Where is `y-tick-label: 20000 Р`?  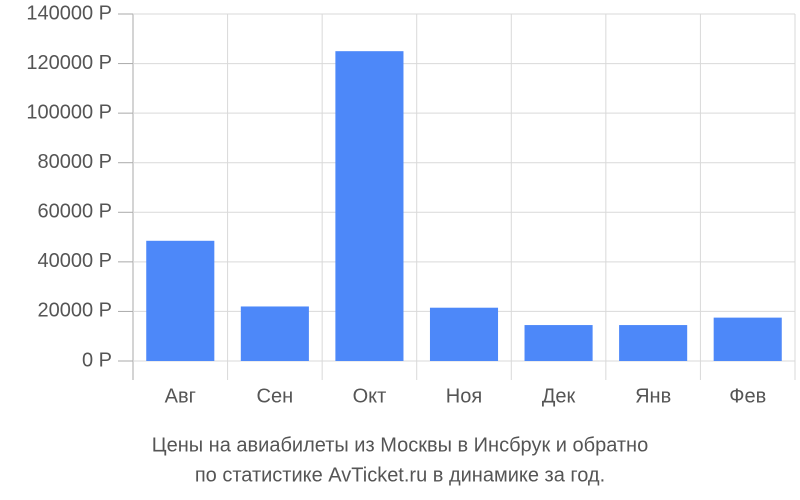 y-tick-label: 20000 Р is located at coordinates (74, 311).